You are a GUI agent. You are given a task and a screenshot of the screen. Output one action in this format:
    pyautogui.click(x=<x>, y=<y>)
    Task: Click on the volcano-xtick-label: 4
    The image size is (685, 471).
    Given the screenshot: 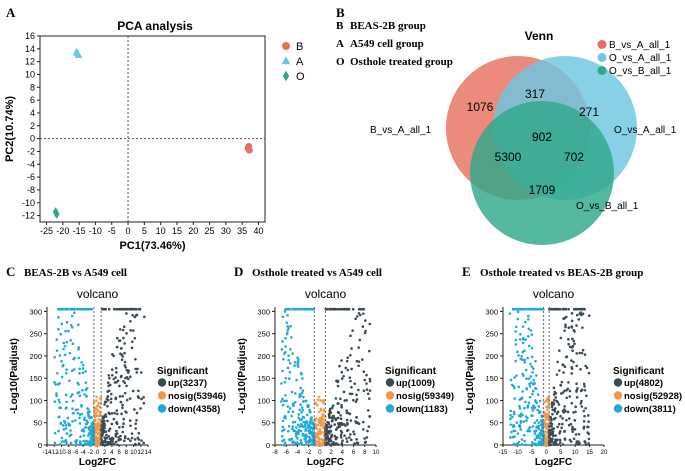 What is the action you would take?
    pyautogui.click(x=343, y=453)
    